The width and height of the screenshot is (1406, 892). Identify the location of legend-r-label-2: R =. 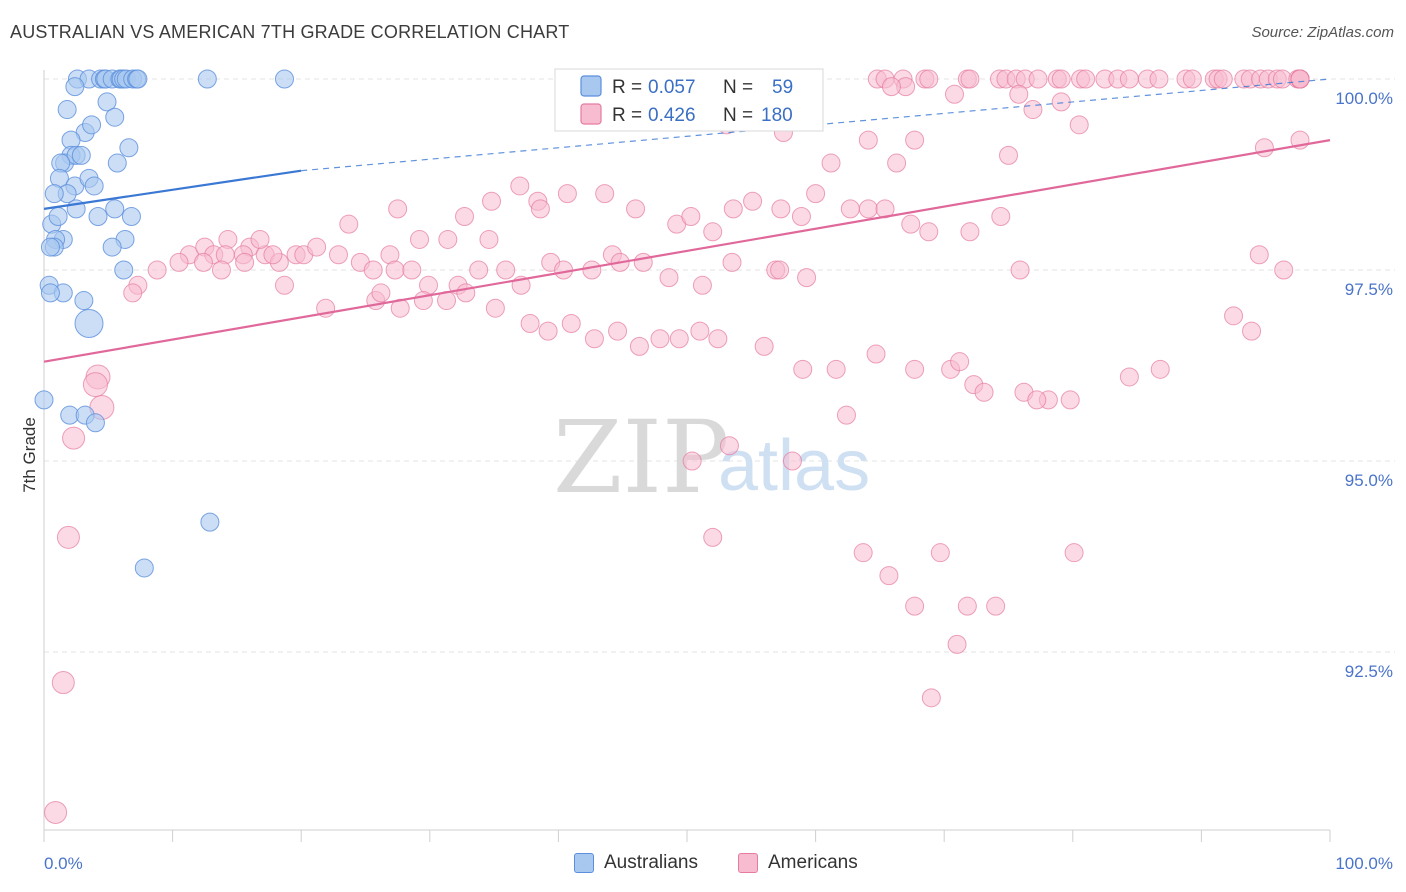
(627, 115).